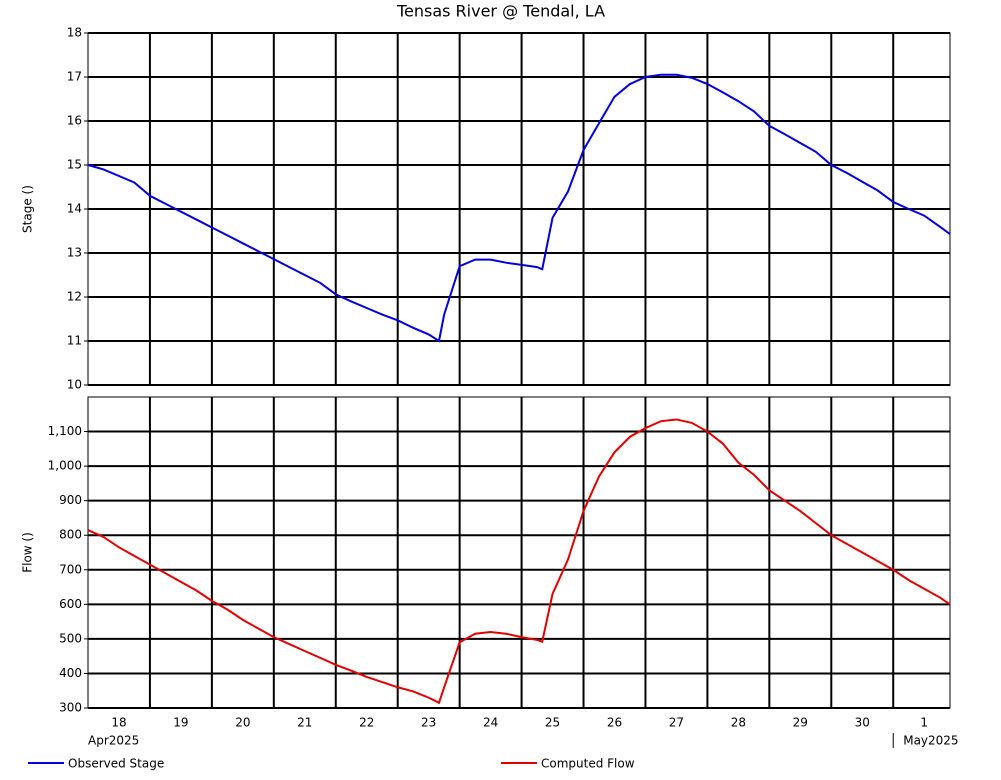 Image resolution: width=1001 pixels, height=780 pixels. I want to click on y-tick-label: 500, so click(70, 638).